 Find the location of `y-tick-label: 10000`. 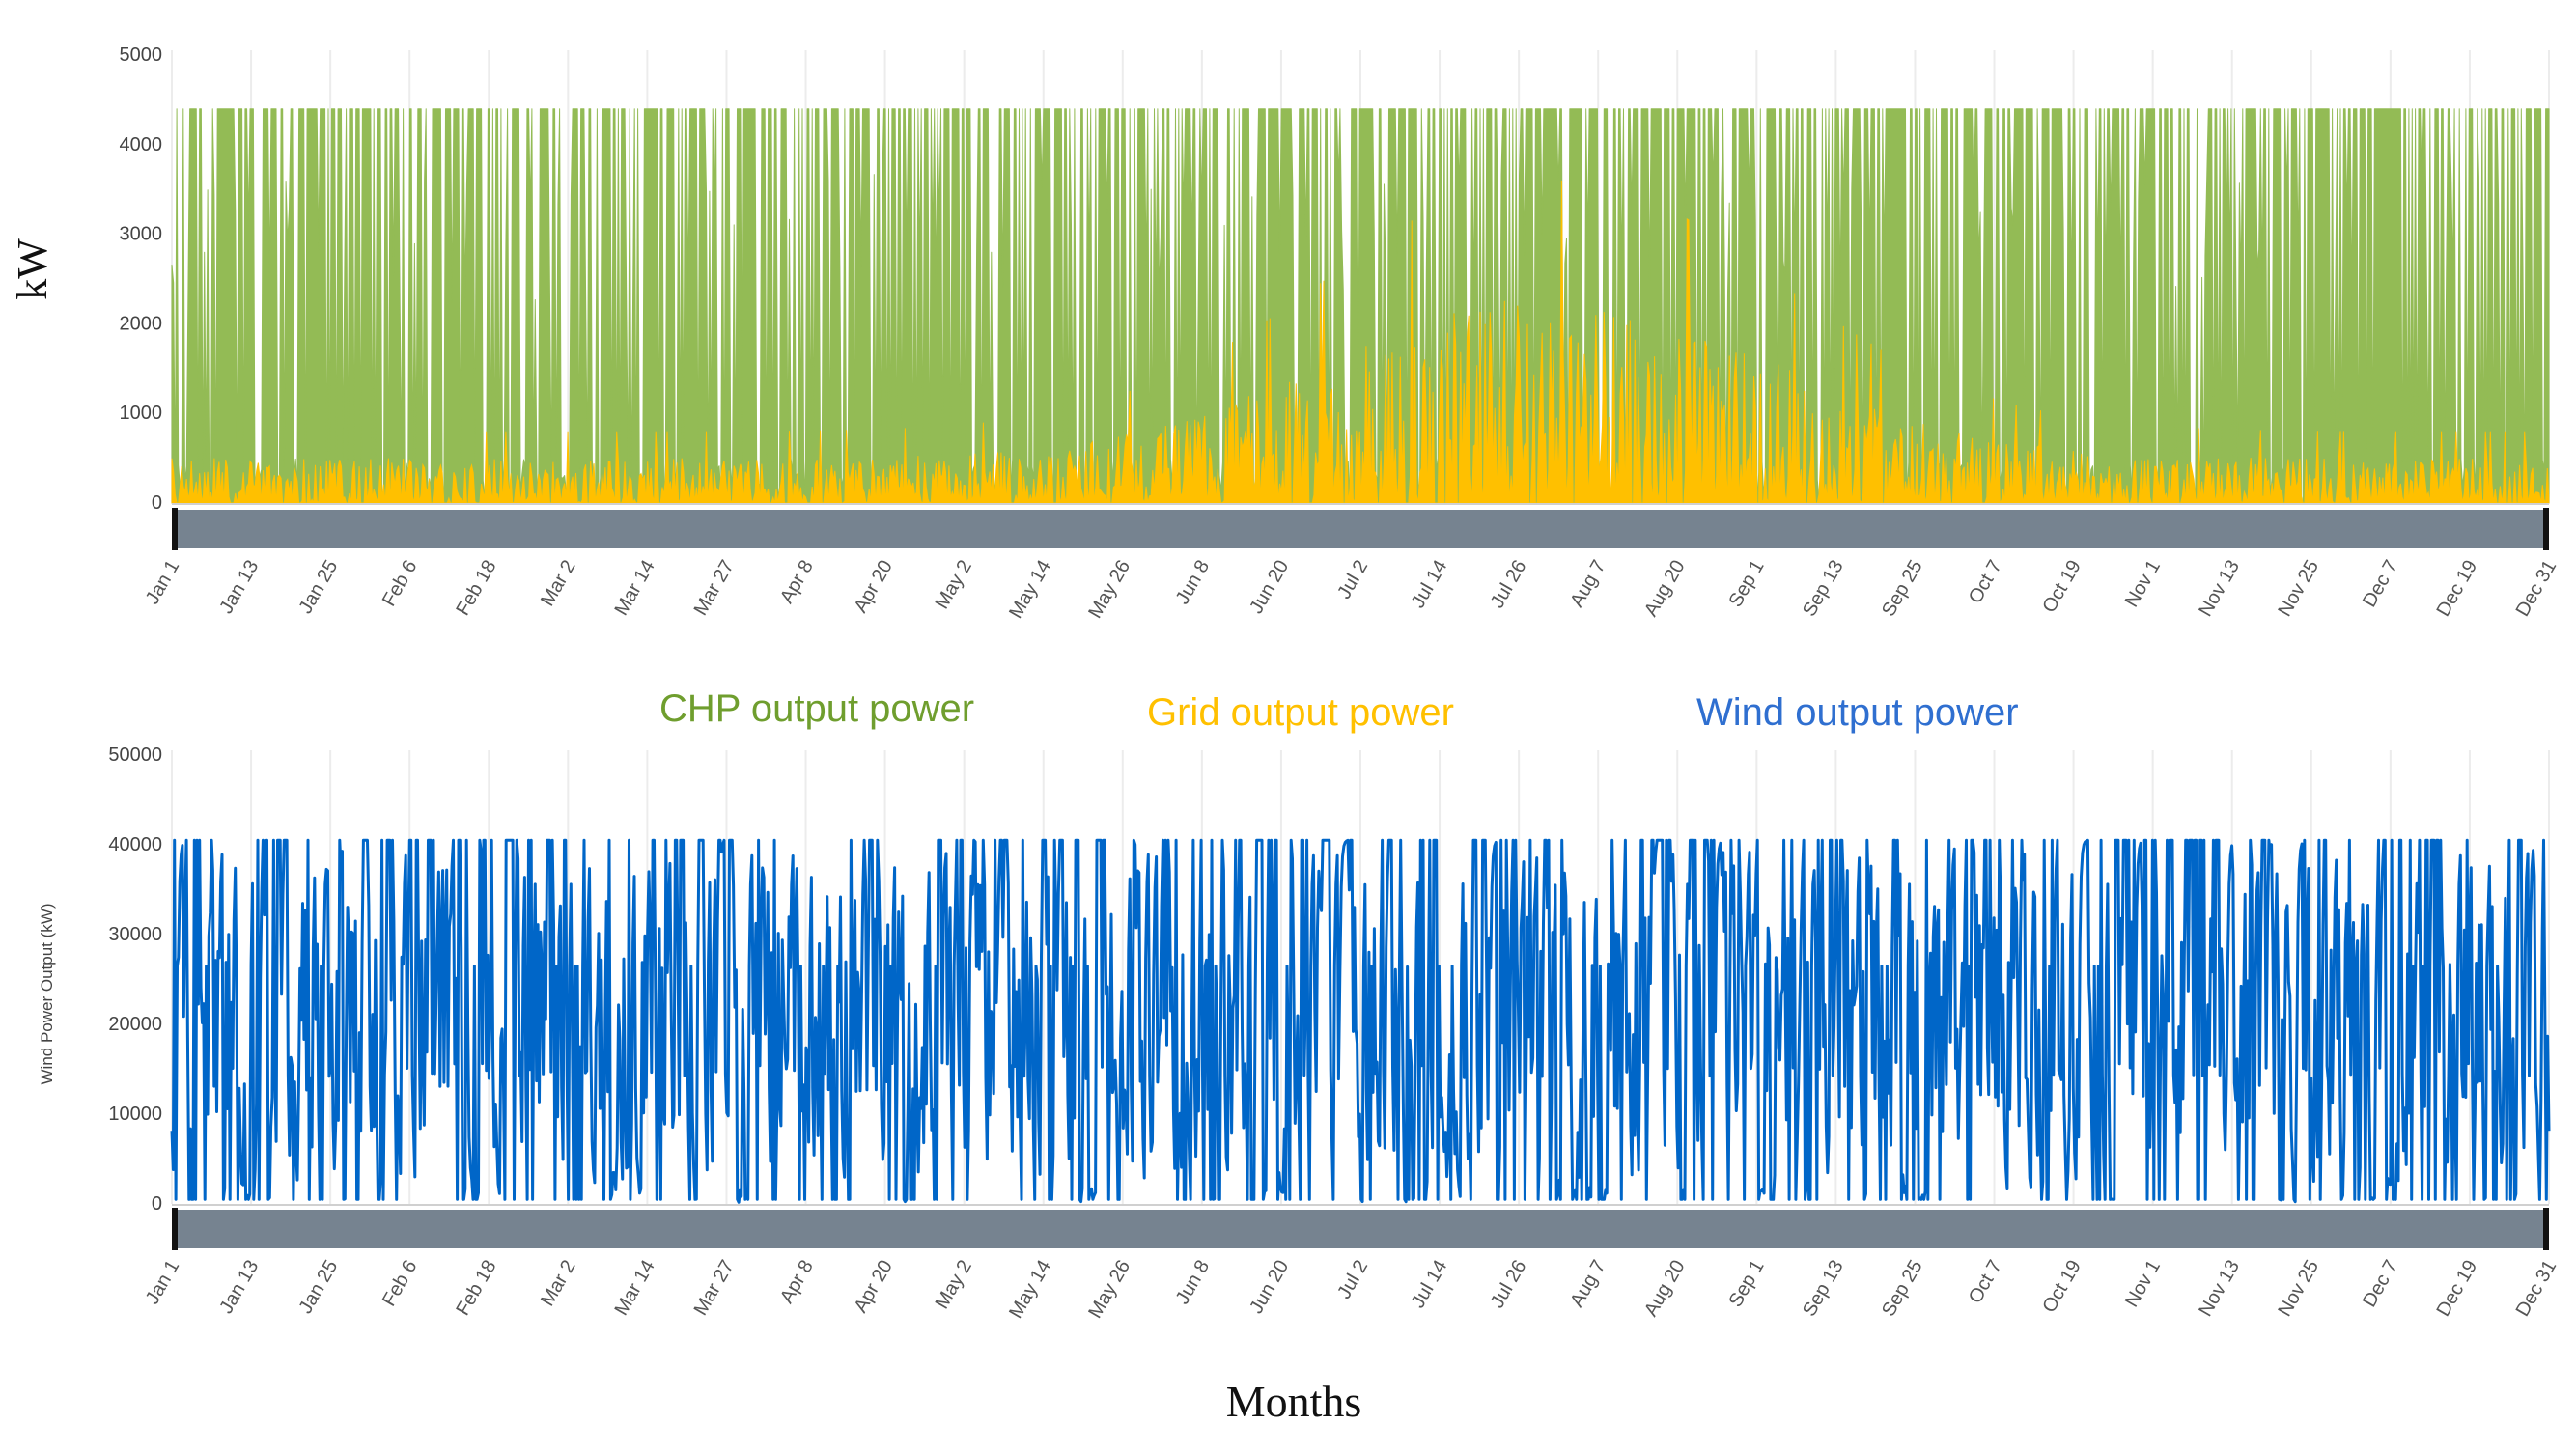

y-tick-label: 10000 is located at coordinates (135, 1114).